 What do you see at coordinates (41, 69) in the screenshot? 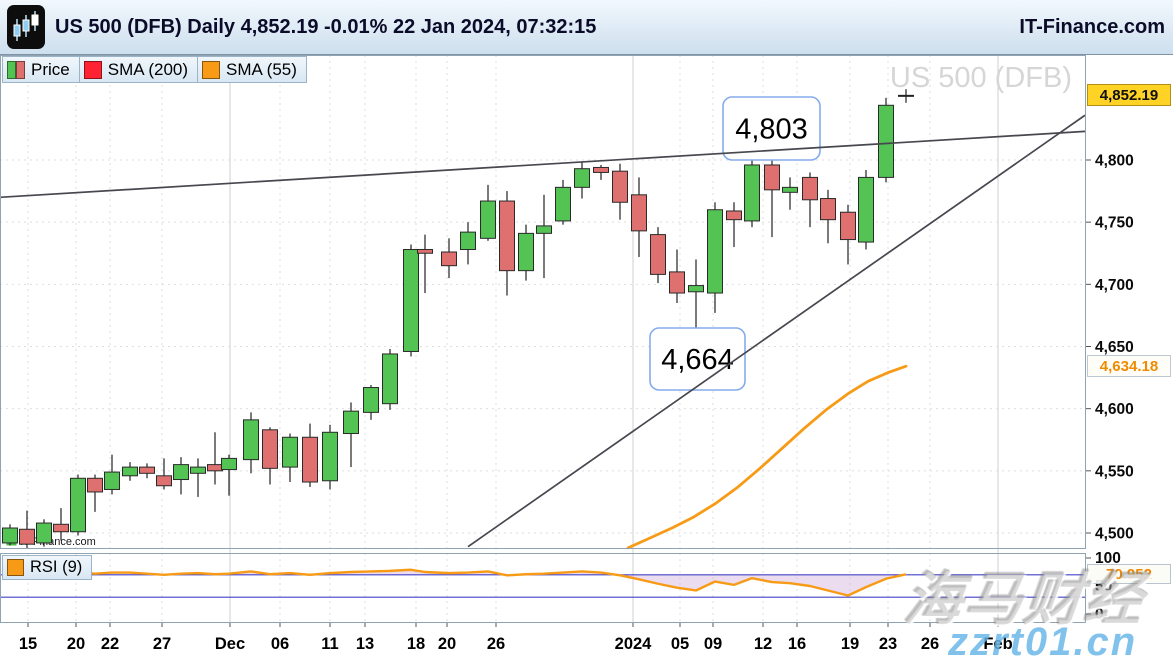
I see `legend-chip-price: Price` at bounding box center [41, 69].